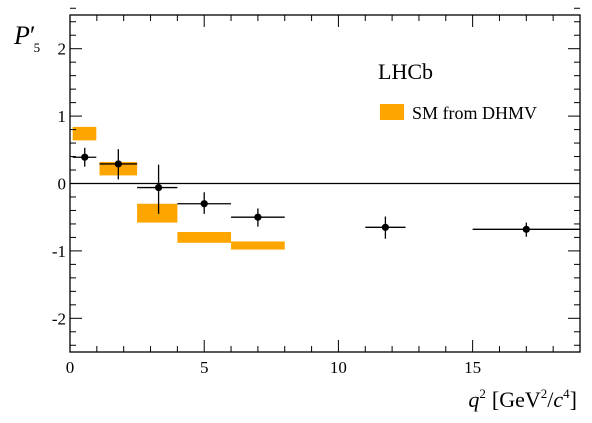  Describe the element at coordinates (392, 112) in the screenshot. I see `legend-swatch` at that location.